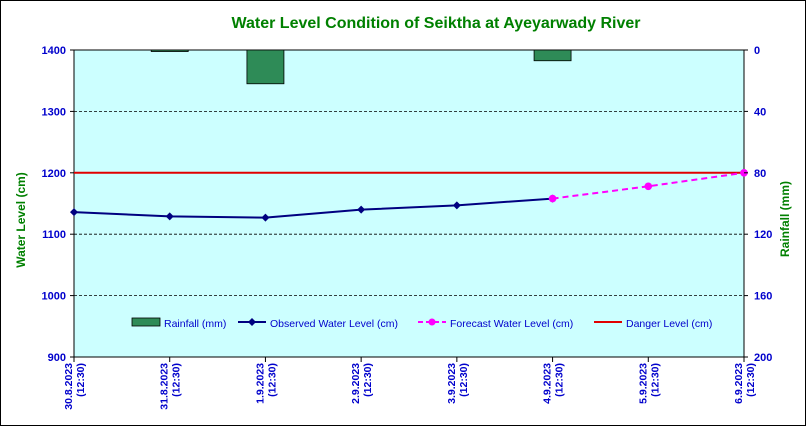 The height and width of the screenshot is (426, 806). Describe the element at coordinates (54, 112) in the screenshot. I see `y-tick-label: 1300` at that location.